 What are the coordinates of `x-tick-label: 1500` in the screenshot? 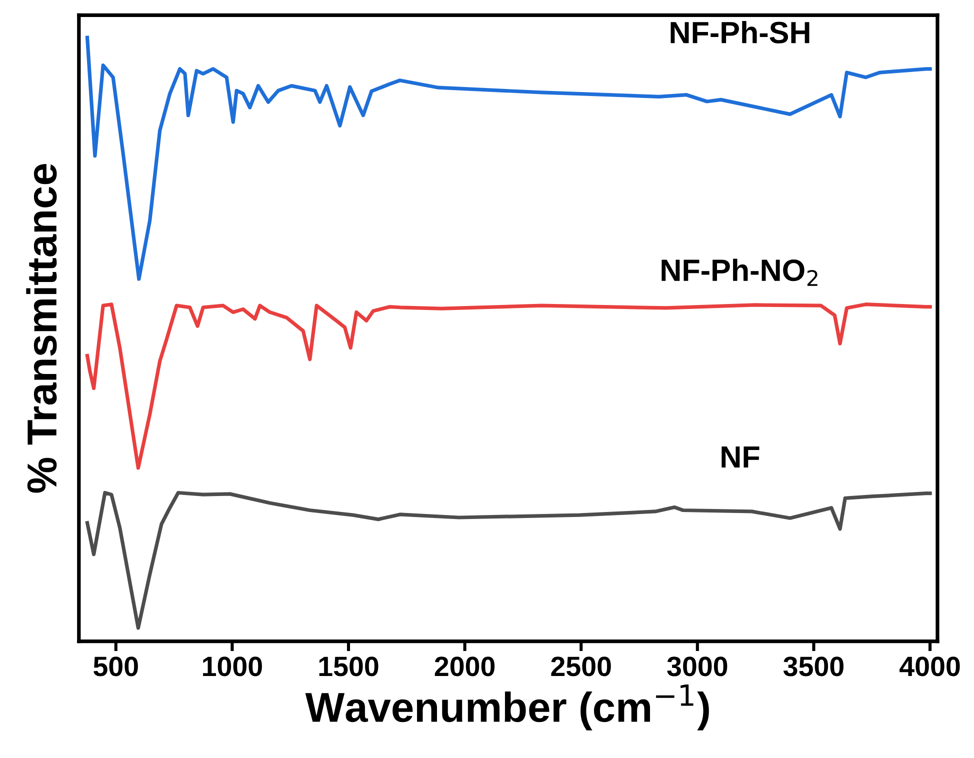 It's located at (348, 666).